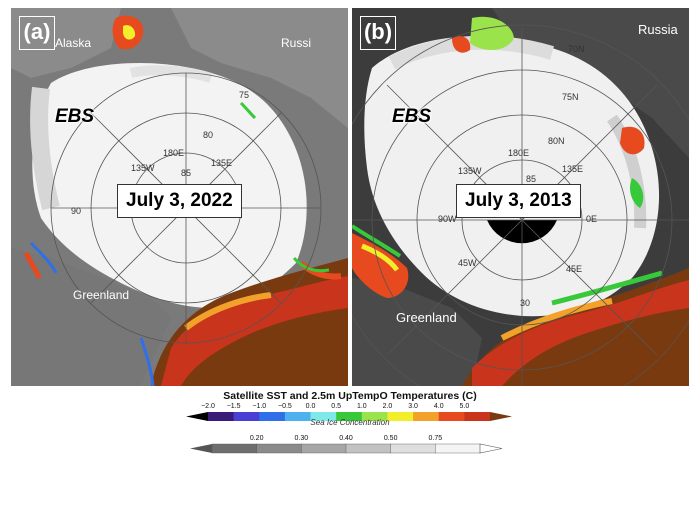 This screenshot has height=525, width=700. I want to click on label-ebs-b: EBS, so click(412, 116).